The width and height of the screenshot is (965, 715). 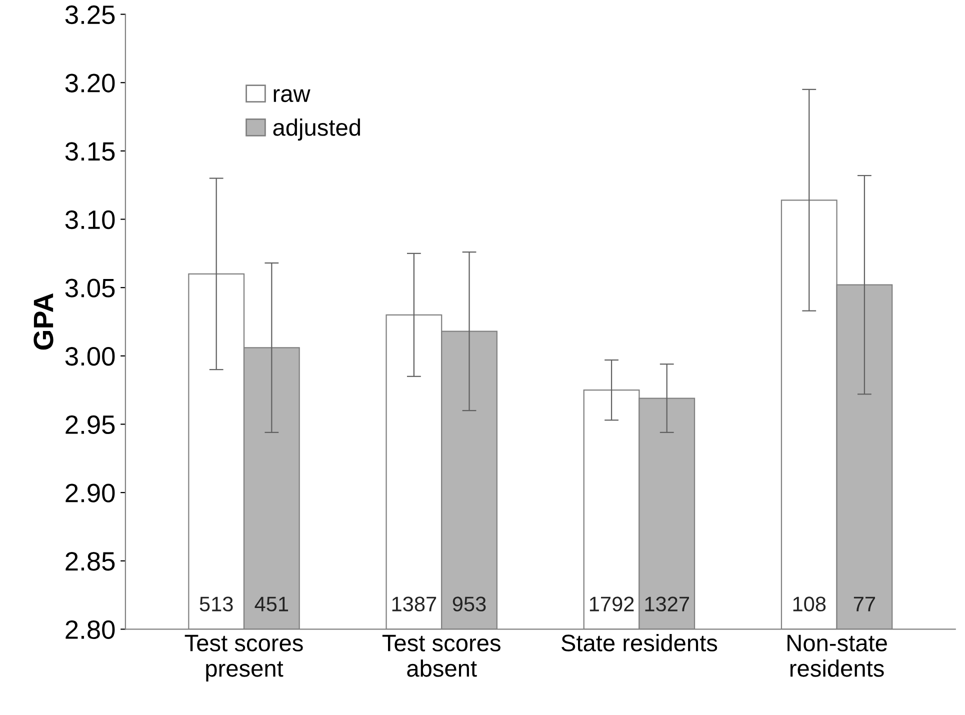 I want to click on annotation: 513, so click(x=216, y=604).